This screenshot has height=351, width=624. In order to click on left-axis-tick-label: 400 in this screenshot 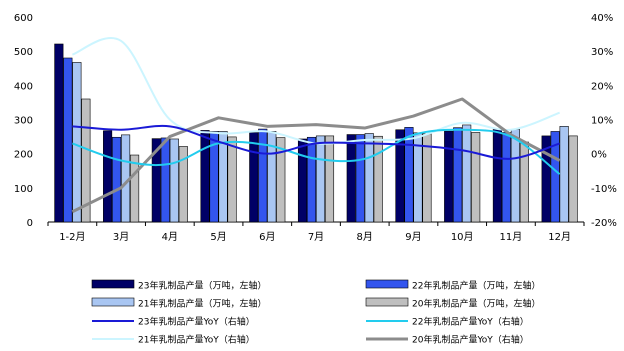, I will do `click(23, 86)`.